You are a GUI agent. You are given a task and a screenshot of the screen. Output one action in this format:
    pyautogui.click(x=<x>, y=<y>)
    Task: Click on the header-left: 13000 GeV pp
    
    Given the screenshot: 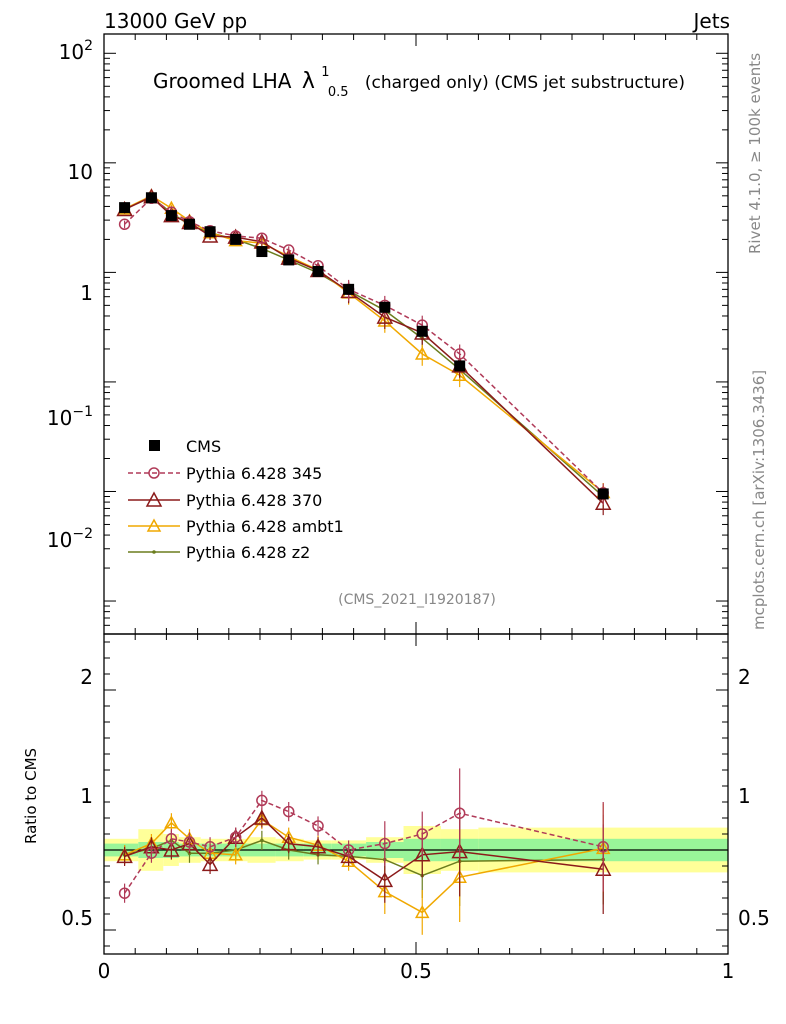 What is the action you would take?
    pyautogui.click(x=175, y=21)
    